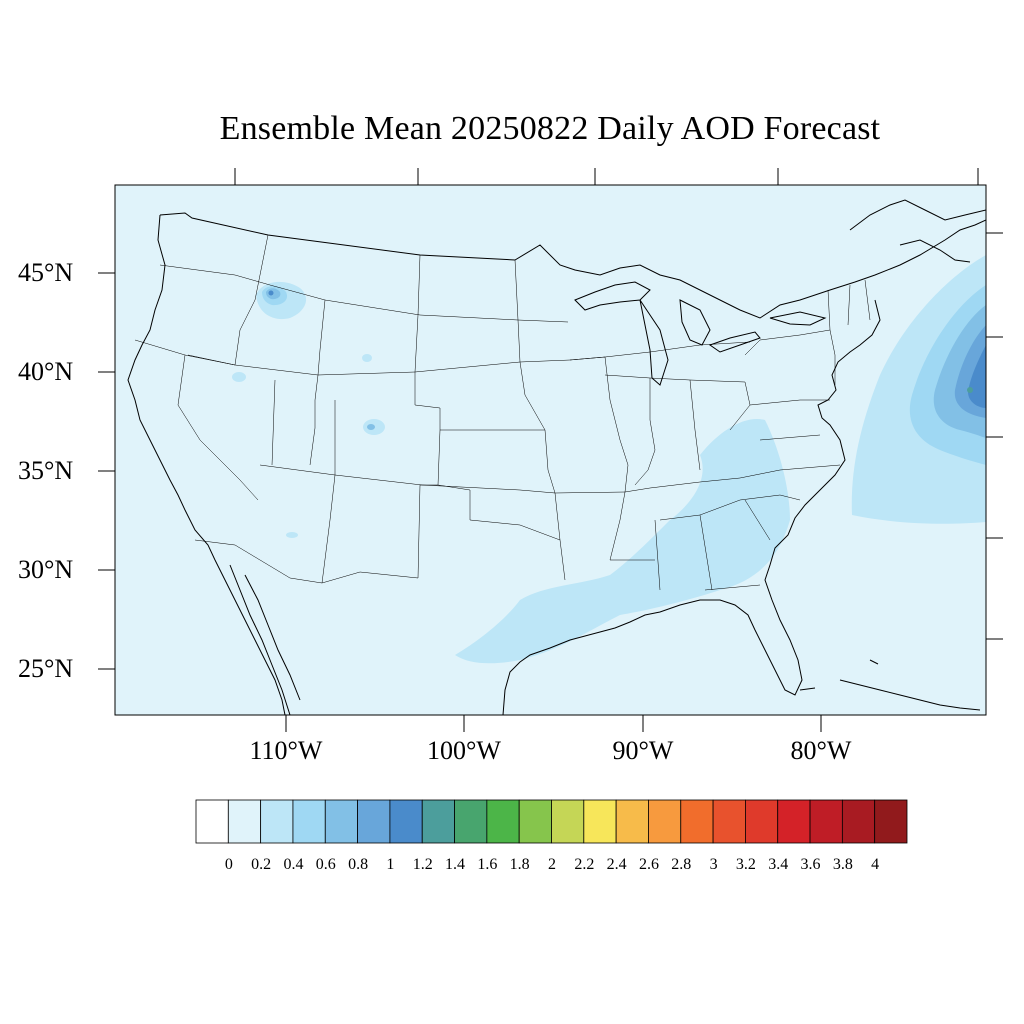 This screenshot has width=1024, height=1024. What do you see at coordinates (261, 864) in the screenshot?
I see `colorbar-tick-label: 0.2` at bounding box center [261, 864].